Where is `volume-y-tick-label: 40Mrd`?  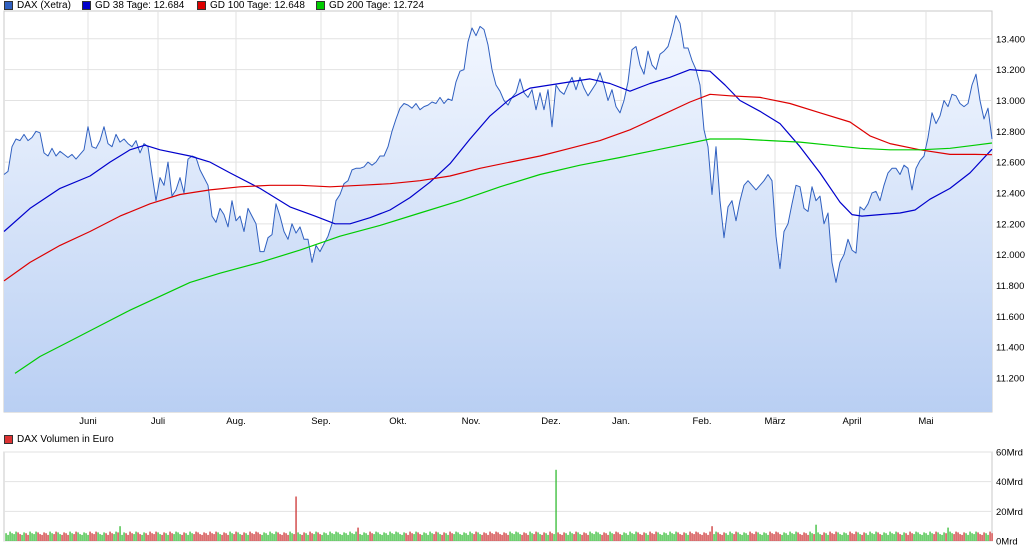 volume-y-tick-label: 40Mrd is located at coordinates (1009, 482).